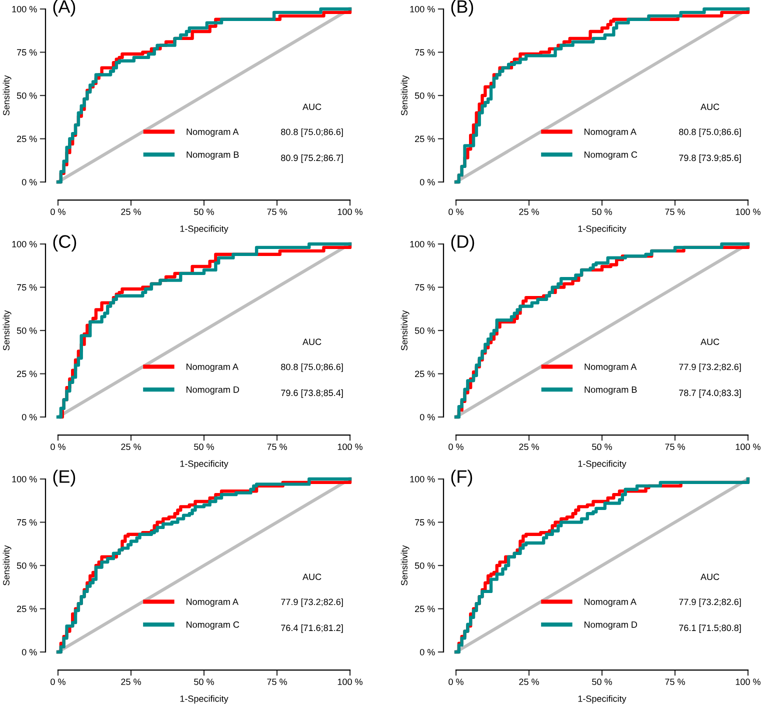 The width and height of the screenshot is (762, 708). Describe the element at coordinates (64, 243) in the screenshot. I see `chart-title: (C)` at that location.